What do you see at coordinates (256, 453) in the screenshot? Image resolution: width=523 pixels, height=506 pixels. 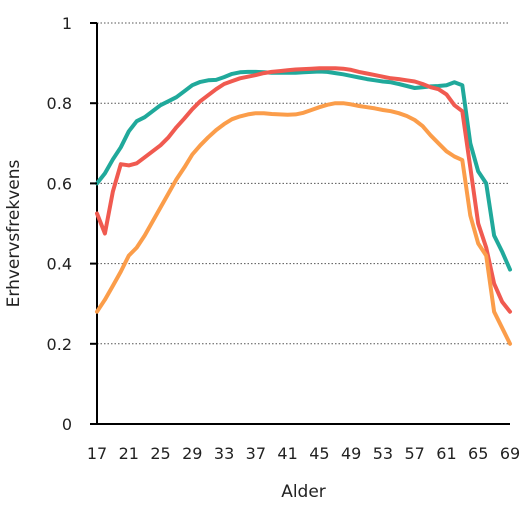 I see `x-tick-label: 37` at bounding box center [256, 453].